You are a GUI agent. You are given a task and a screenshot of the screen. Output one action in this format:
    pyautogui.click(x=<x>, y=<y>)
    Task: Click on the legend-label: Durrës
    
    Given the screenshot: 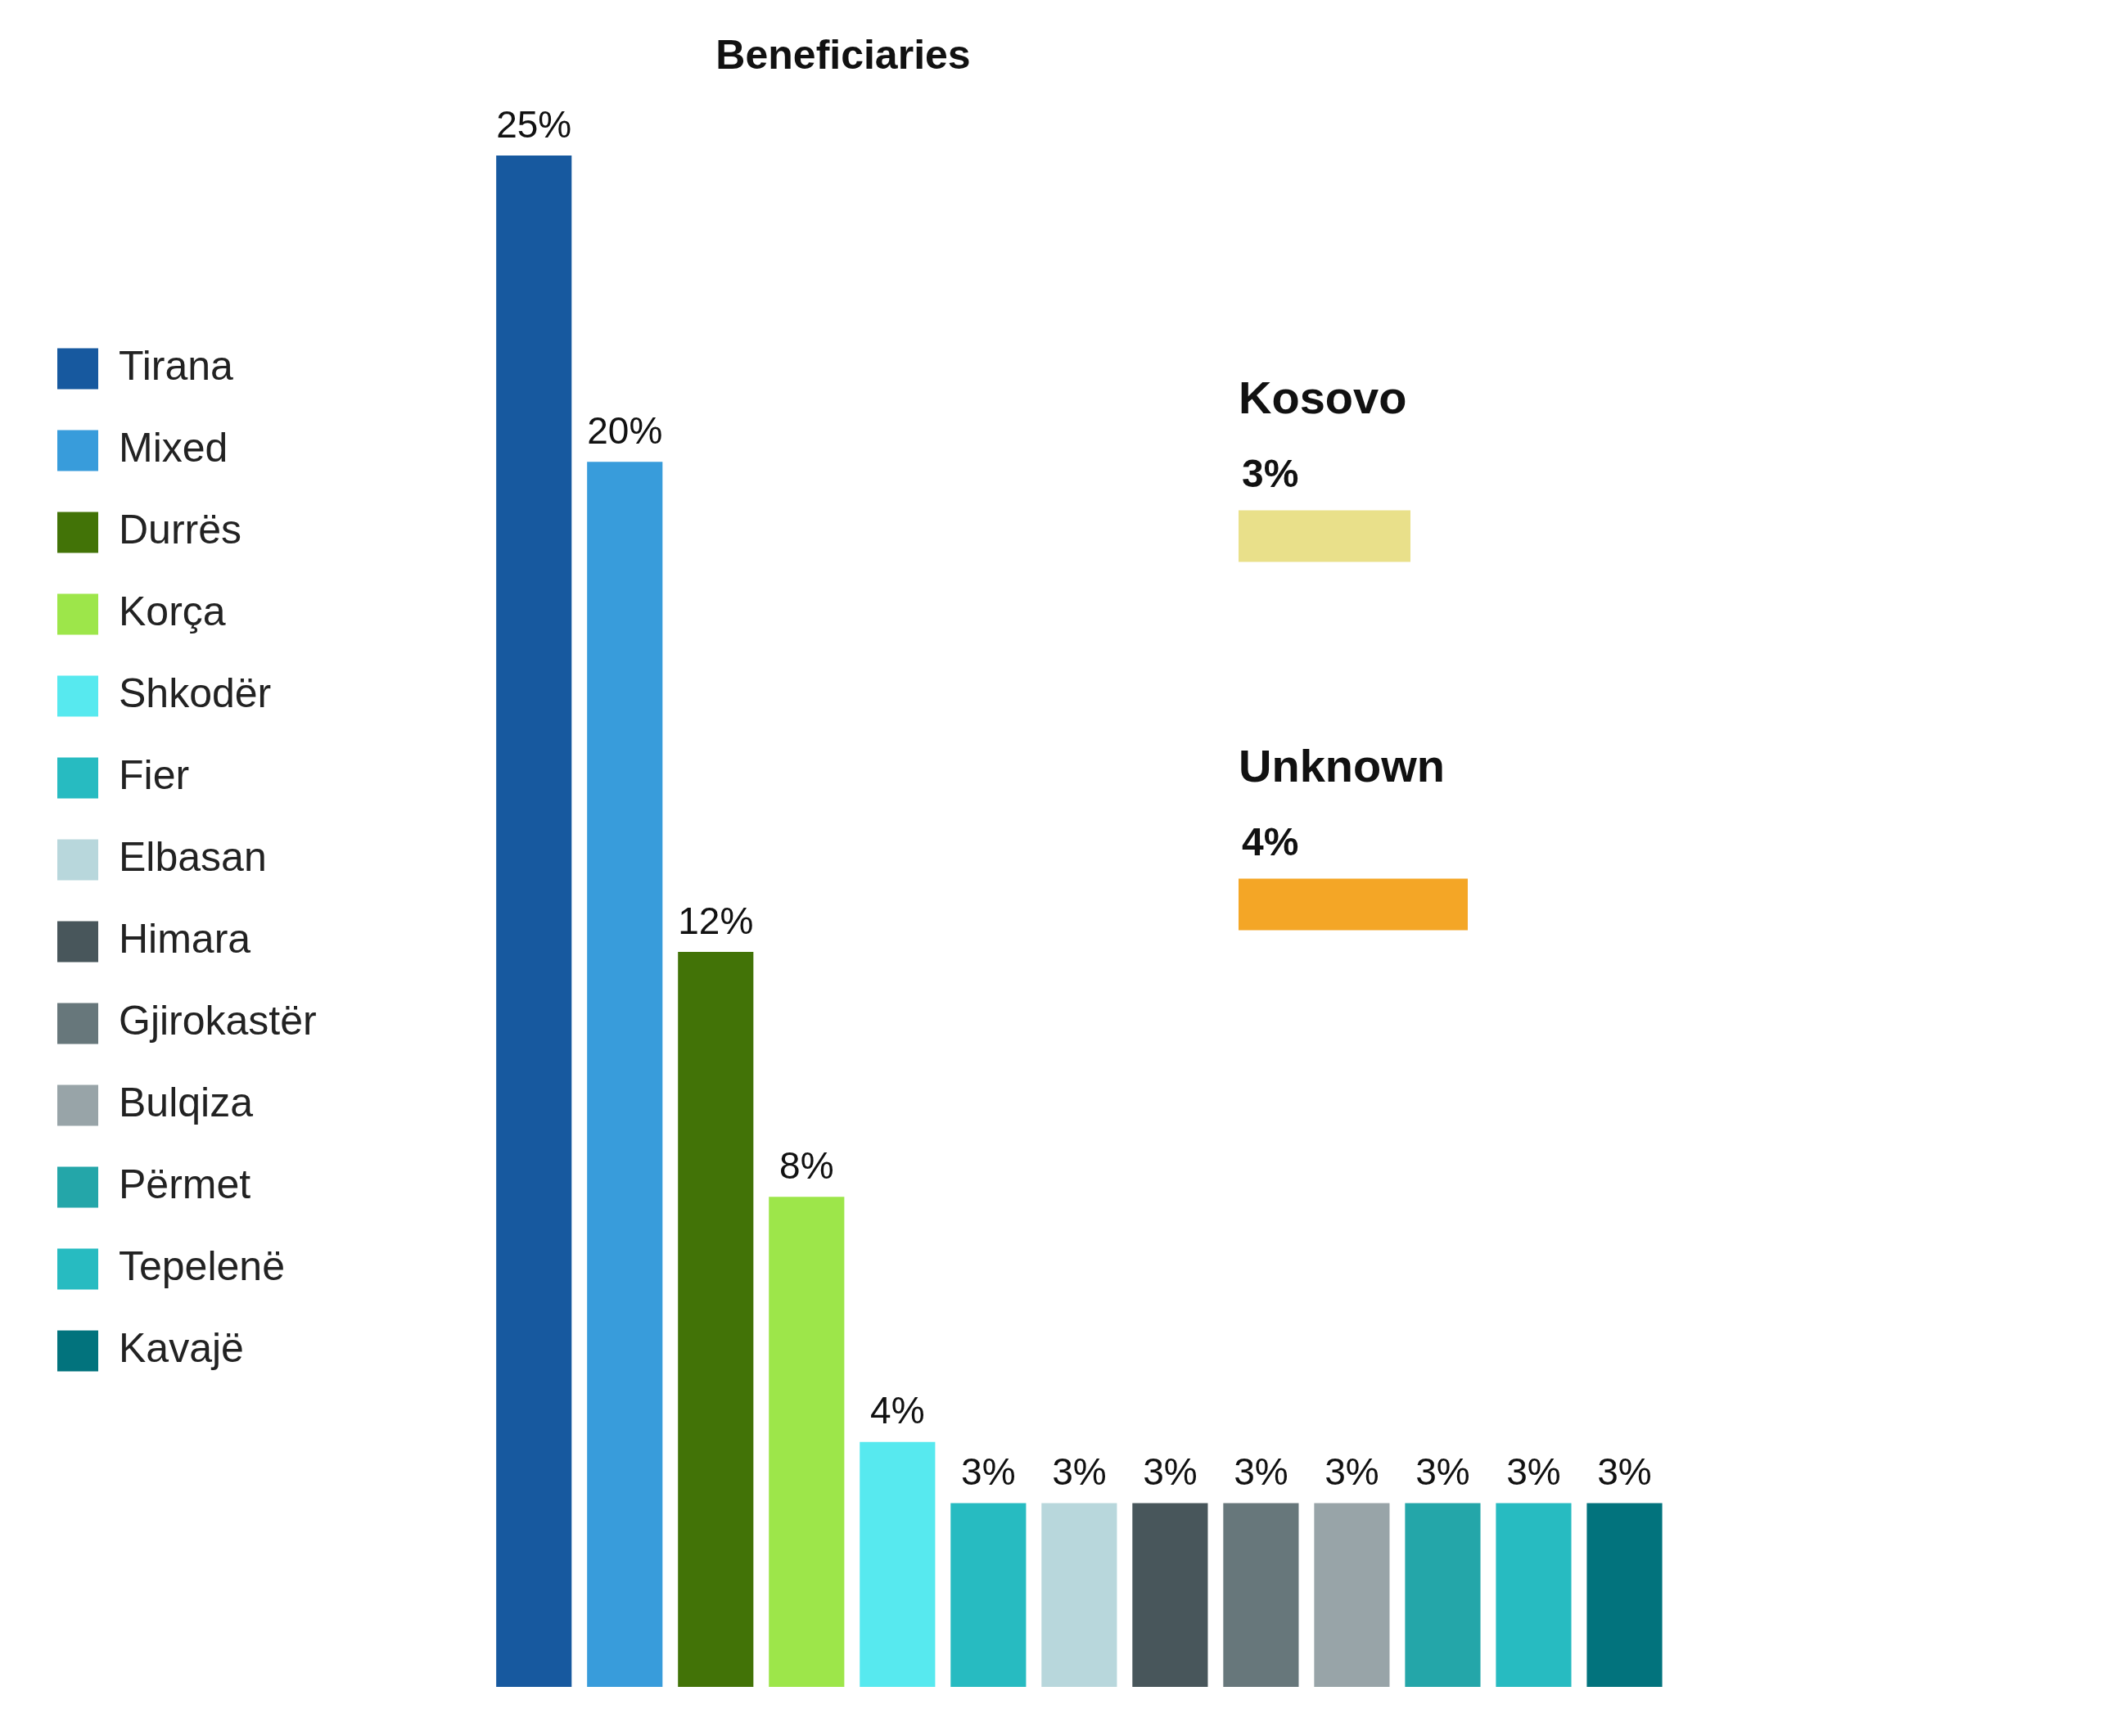 What is the action you would take?
    pyautogui.click(x=180, y=530)
    